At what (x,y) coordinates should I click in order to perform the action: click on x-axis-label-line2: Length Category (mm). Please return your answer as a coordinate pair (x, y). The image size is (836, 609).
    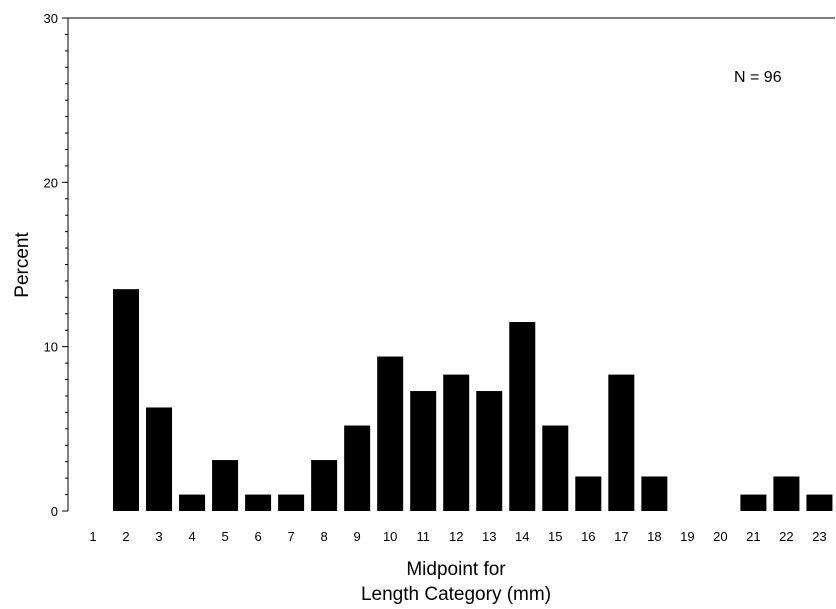
    Looking at the image, I should click on (456, 594).